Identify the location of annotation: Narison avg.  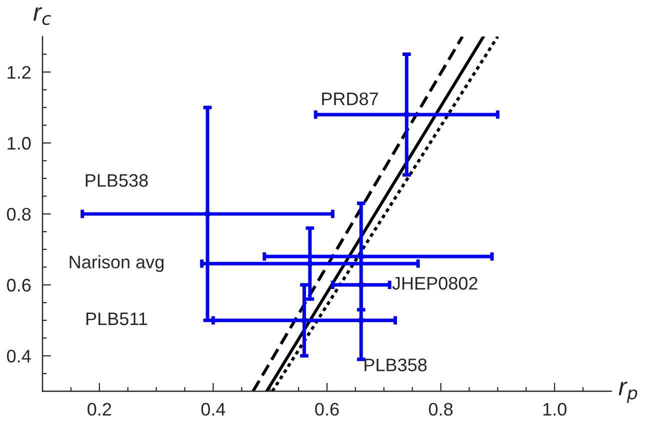
(117, 263).